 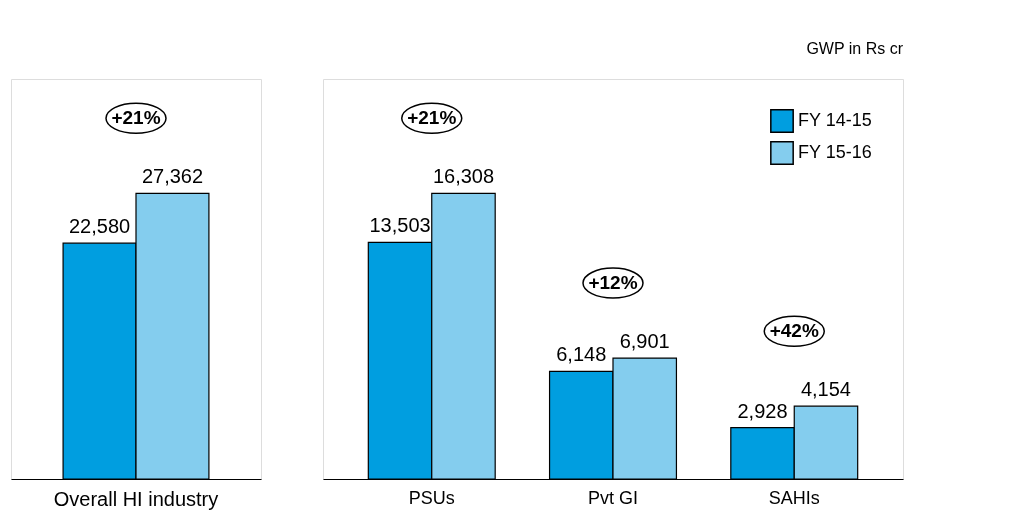 What do you see at coordinates (463, 176) in the screenshot?
I see `data-label: 16,308` at bounding box center [463, 176].